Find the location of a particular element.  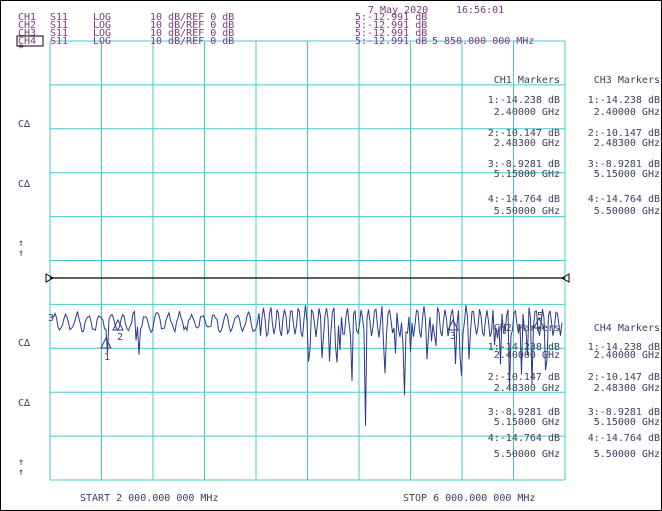

channel-ch: CH4 is located at coordinates (27, 41).